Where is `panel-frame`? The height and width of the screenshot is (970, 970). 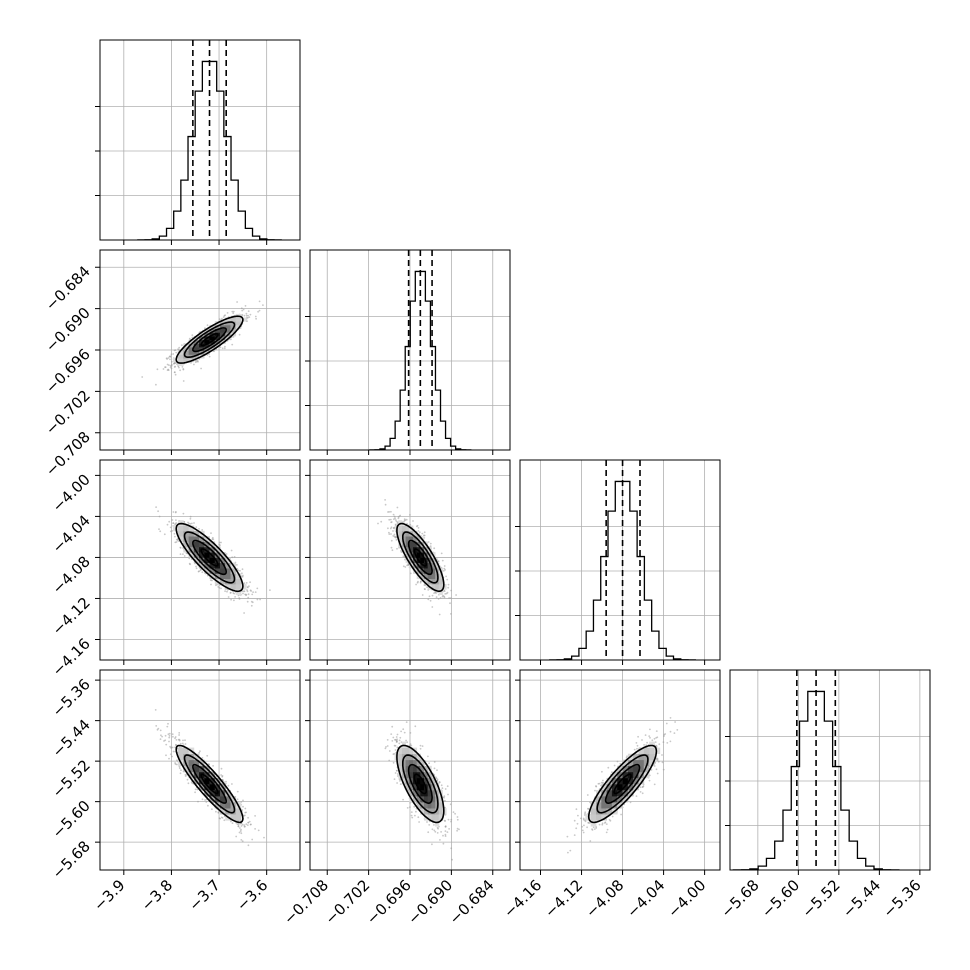 panel-frame is located at coordinates (200, 560).